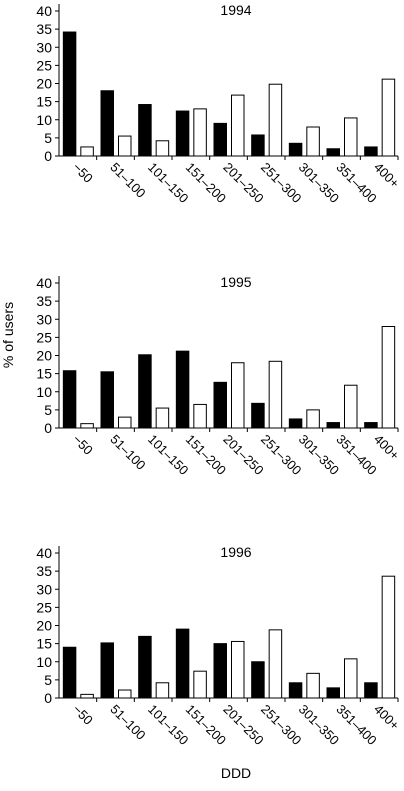 This screenshot has height=791, width=404. What do you see at coordinates (235, 552) in the screenshot?
I see `panel-title: 1996` at bounding box center [235, 552].